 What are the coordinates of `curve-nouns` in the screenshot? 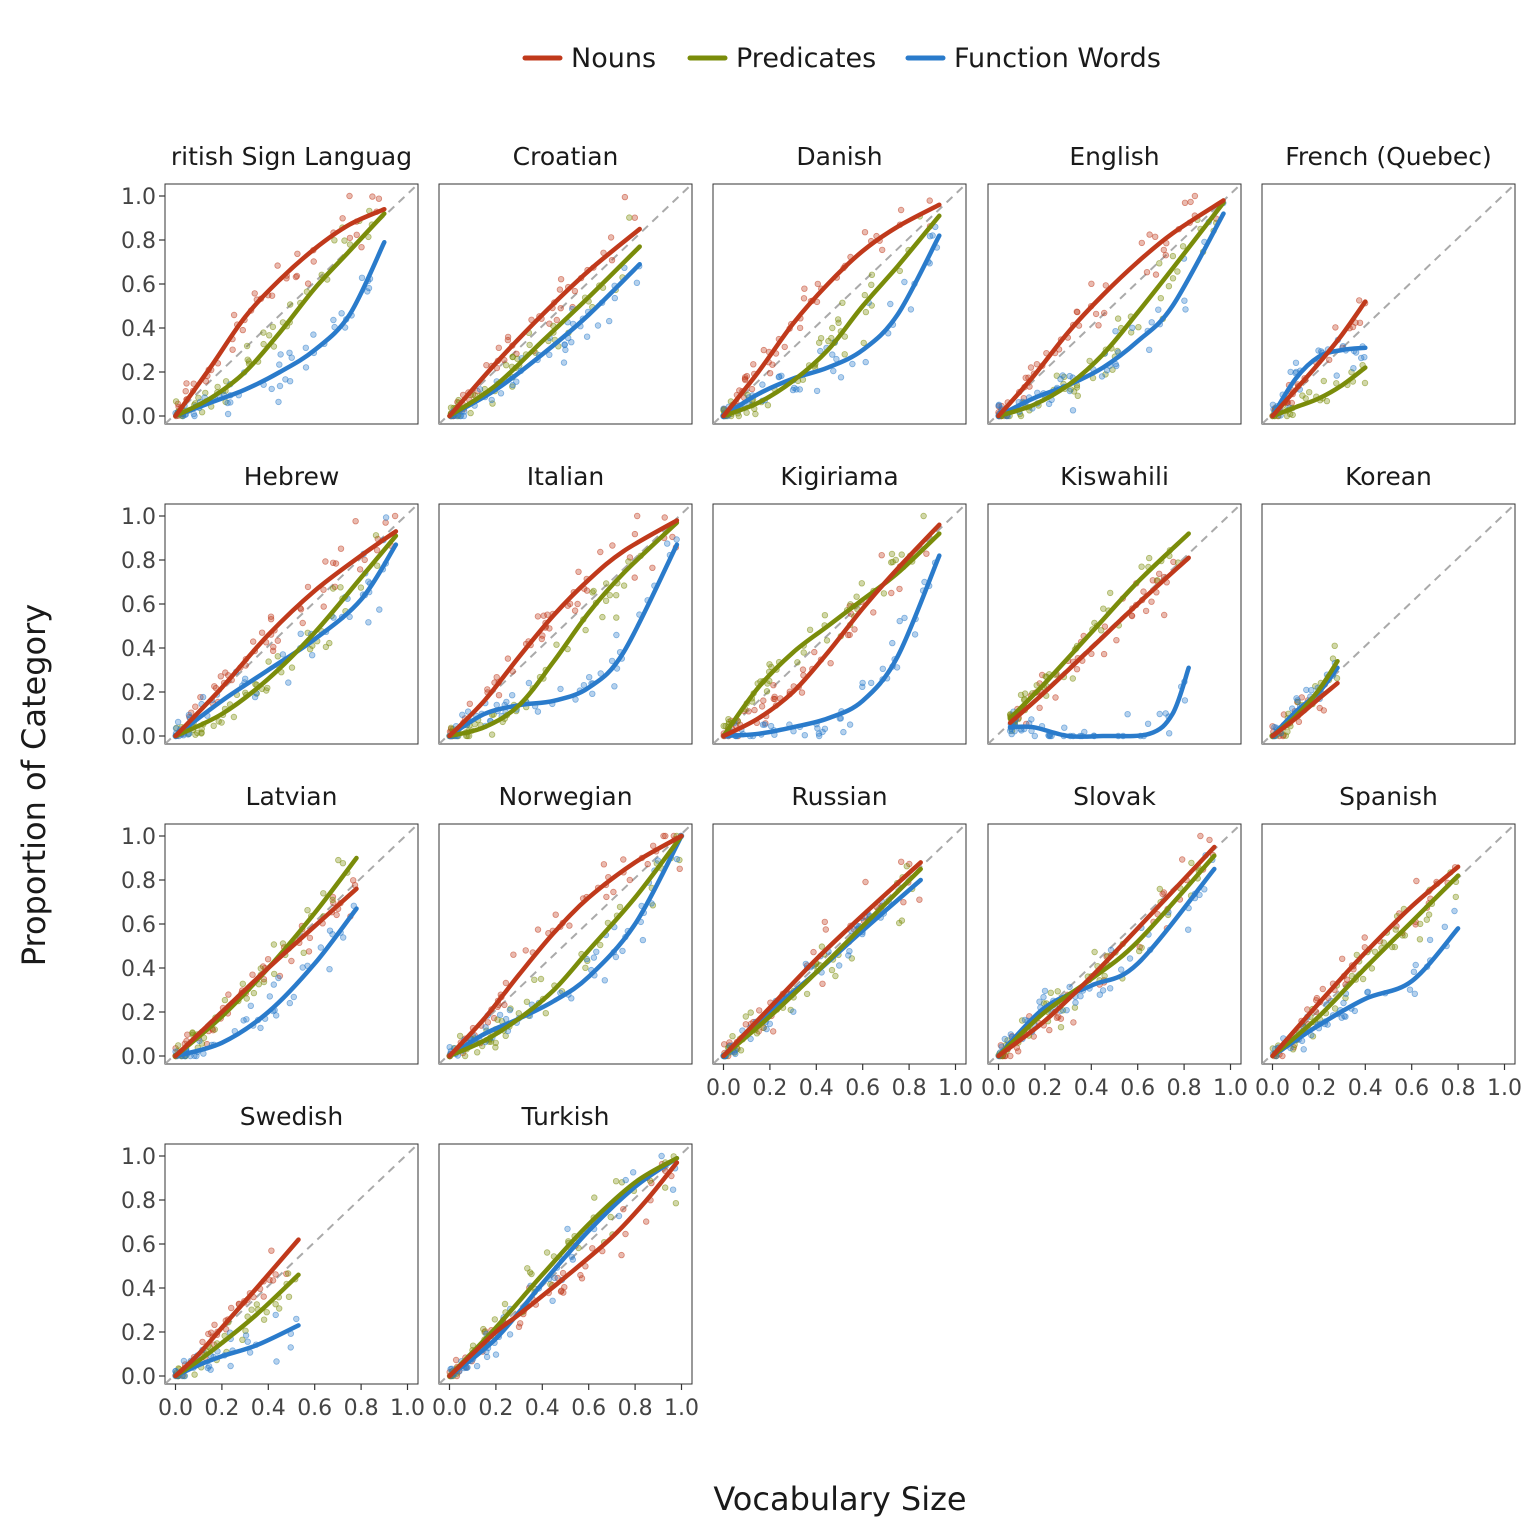 It's located at (544, 322).